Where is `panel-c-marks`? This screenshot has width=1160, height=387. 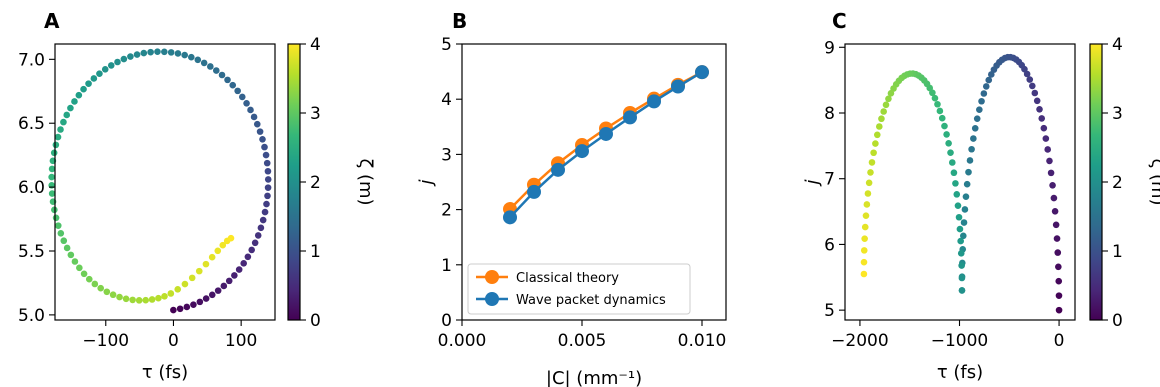 panel-c-marks is located at coordinates (961, 183).